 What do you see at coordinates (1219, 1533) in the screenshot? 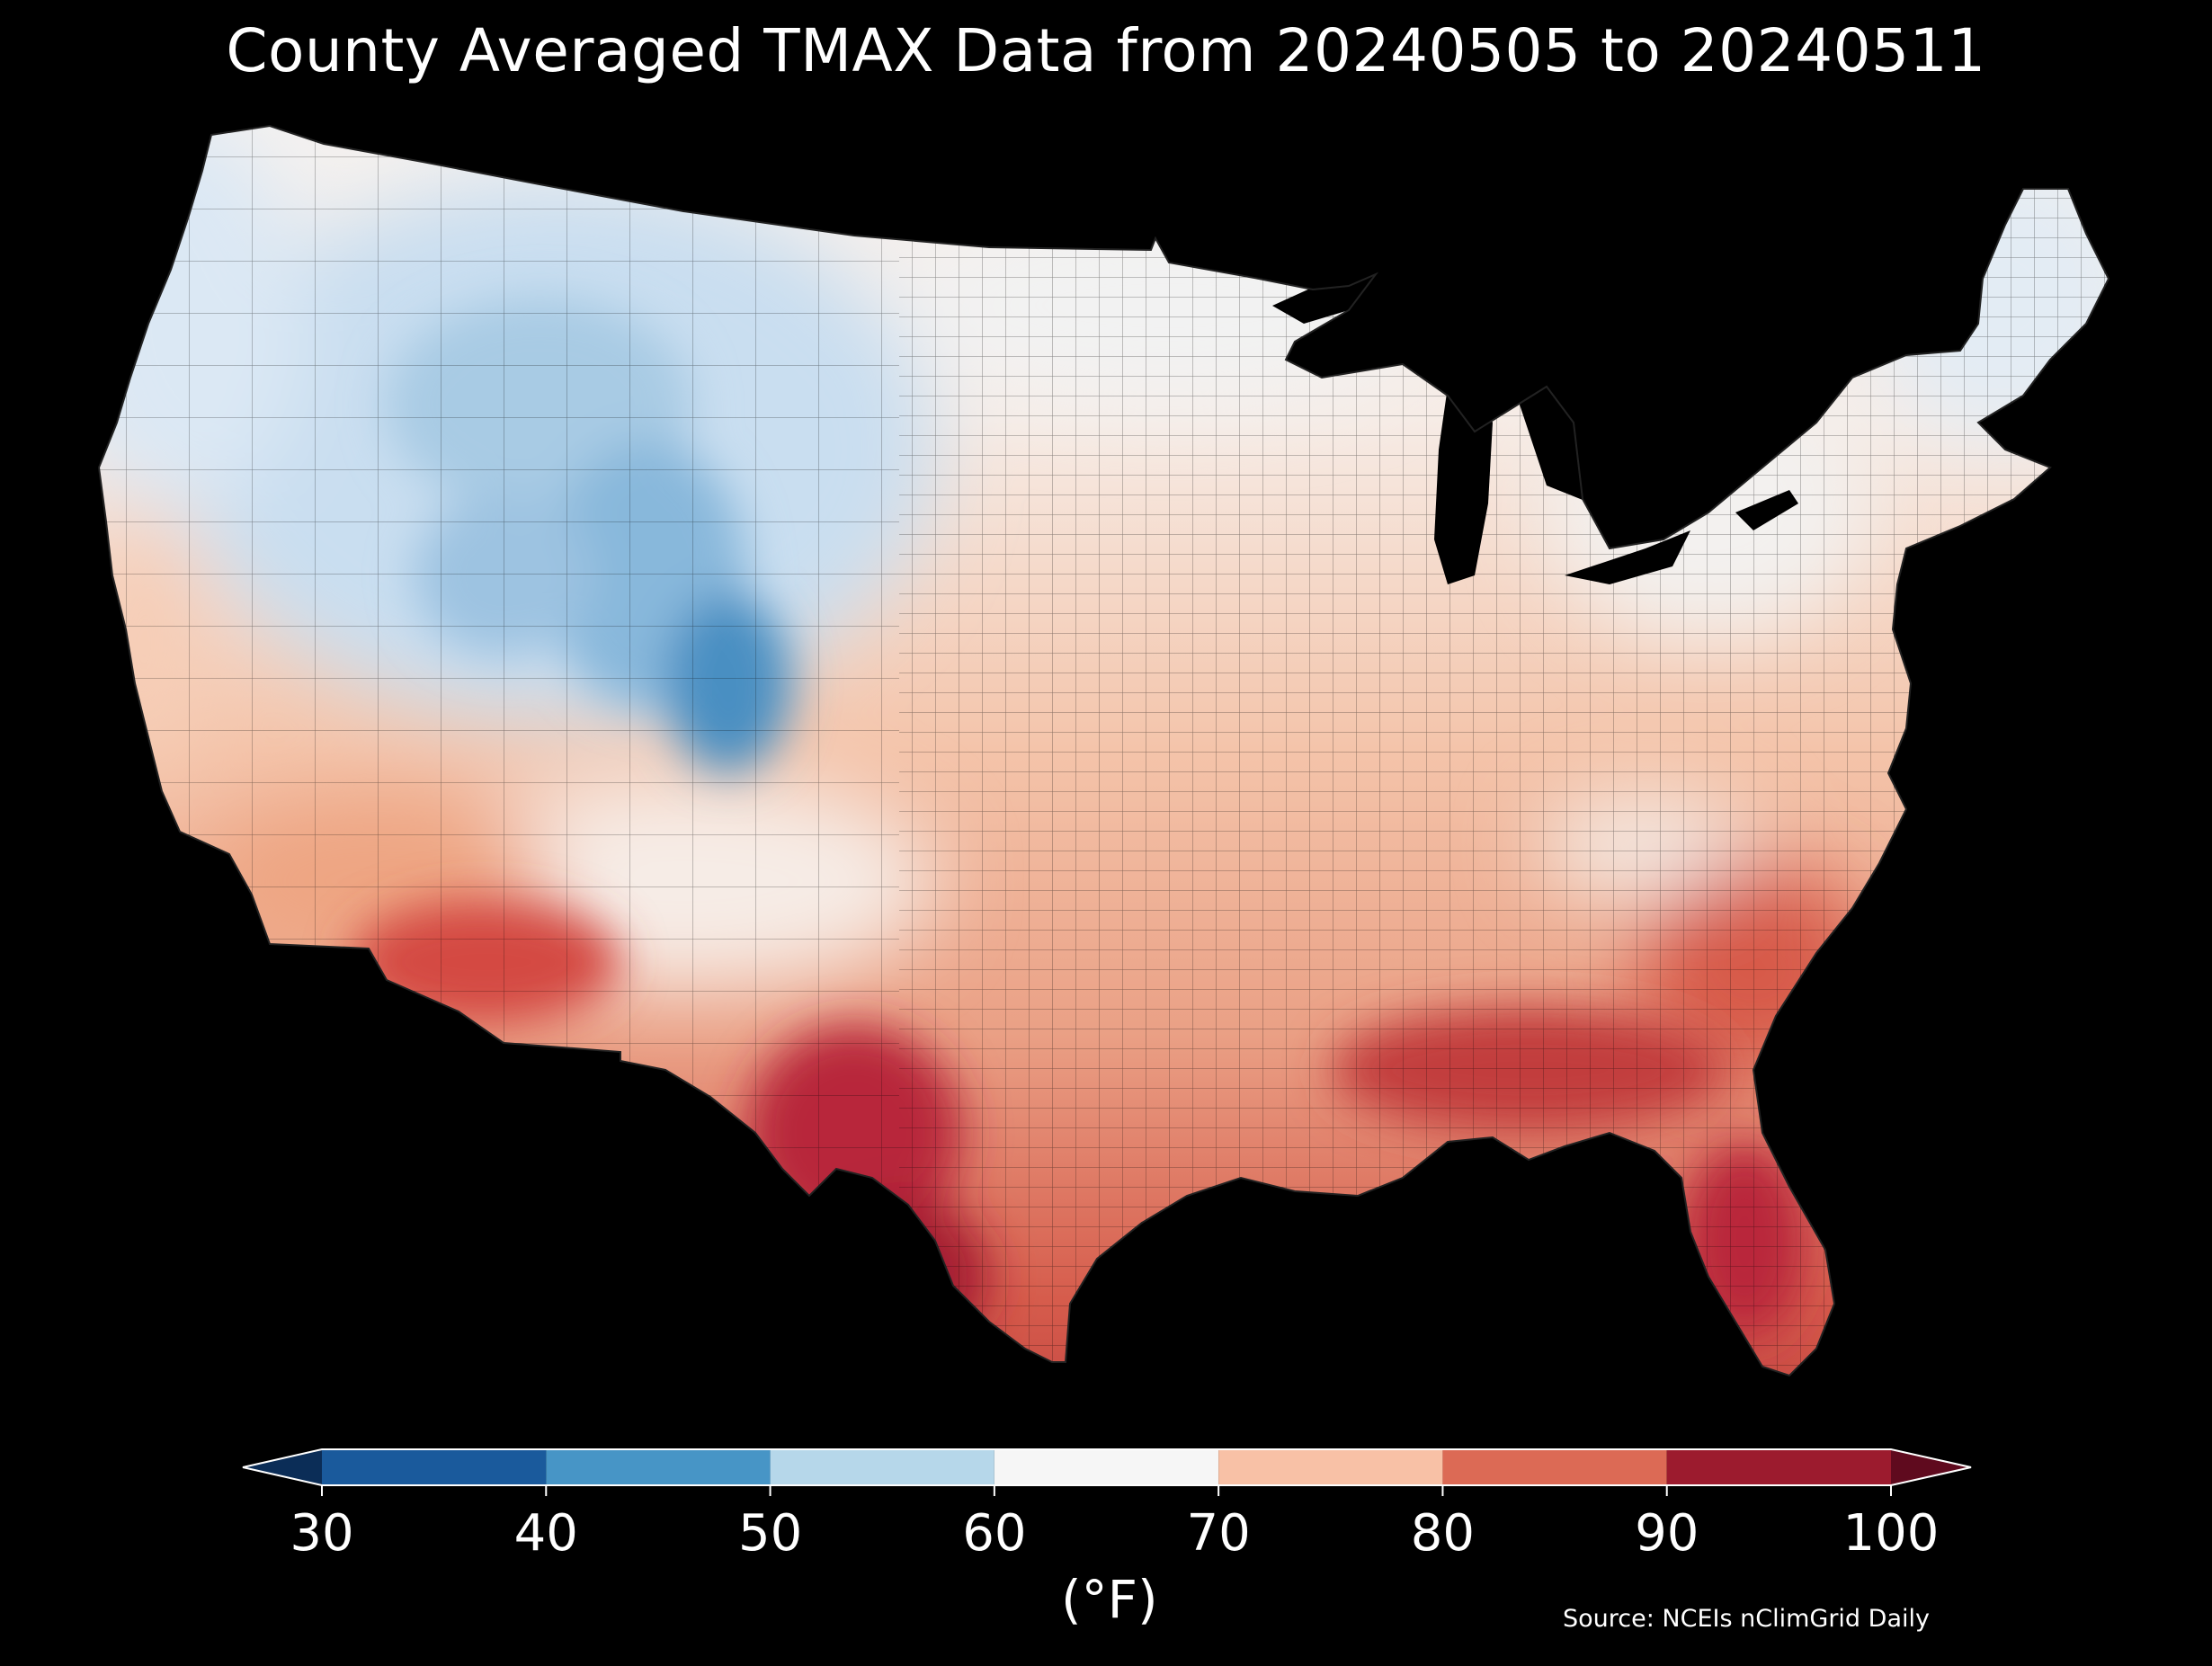
I see `colorbar-tick-label: 70` at bounding box center [1219, 1533].